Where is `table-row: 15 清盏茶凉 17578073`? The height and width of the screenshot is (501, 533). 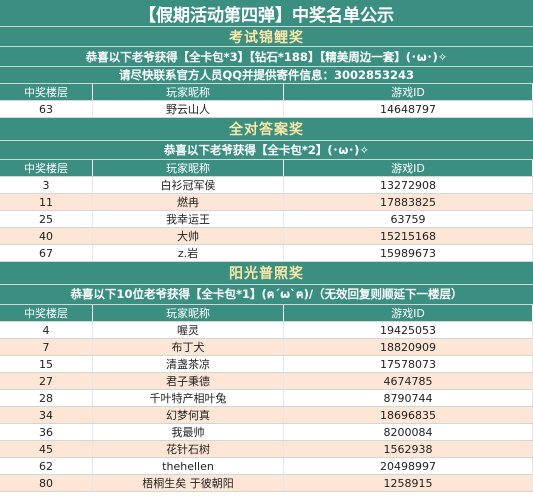 table-row: 15 清盏茶凉 17578073 is located at coordinates (266, 364).